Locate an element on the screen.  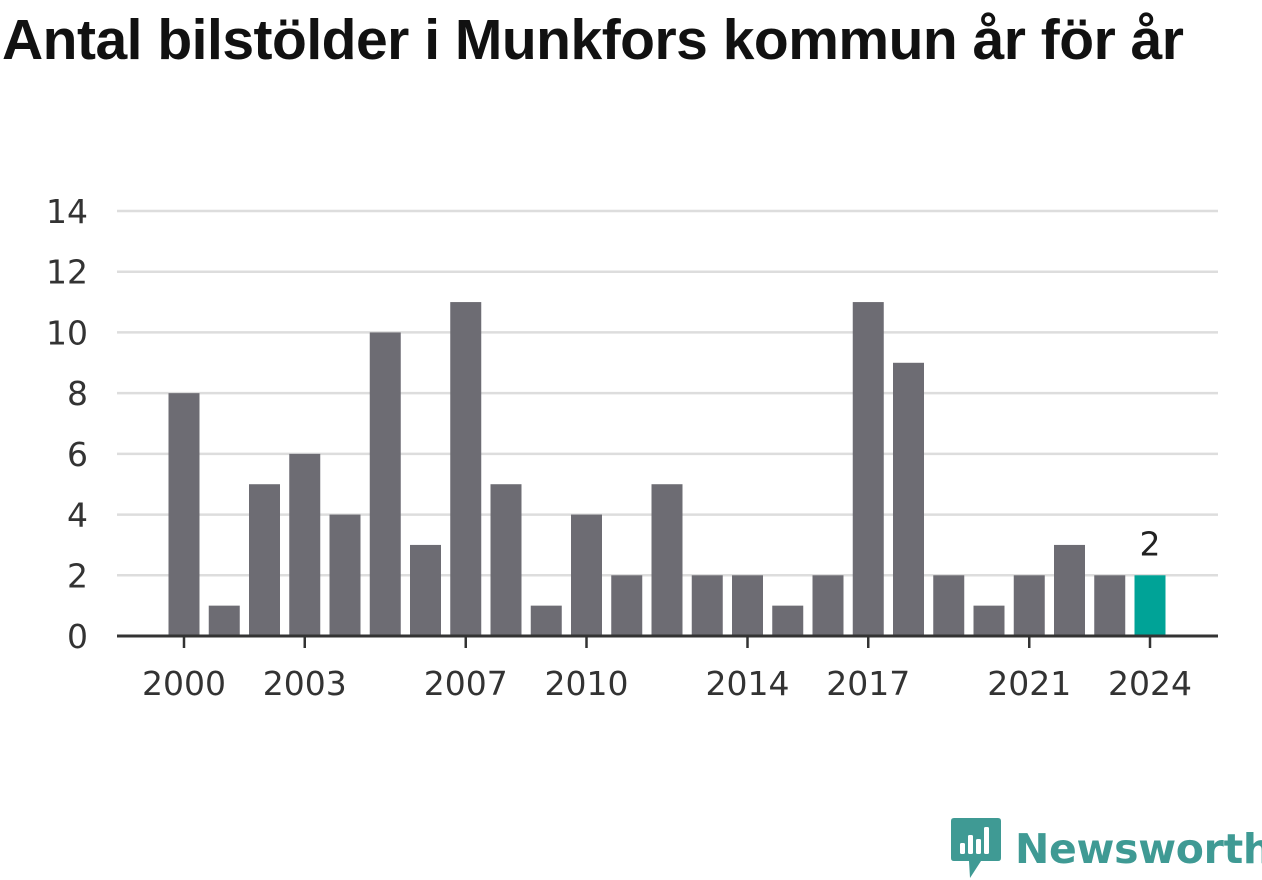
bar-2003 is located at coordinates (305, 544).